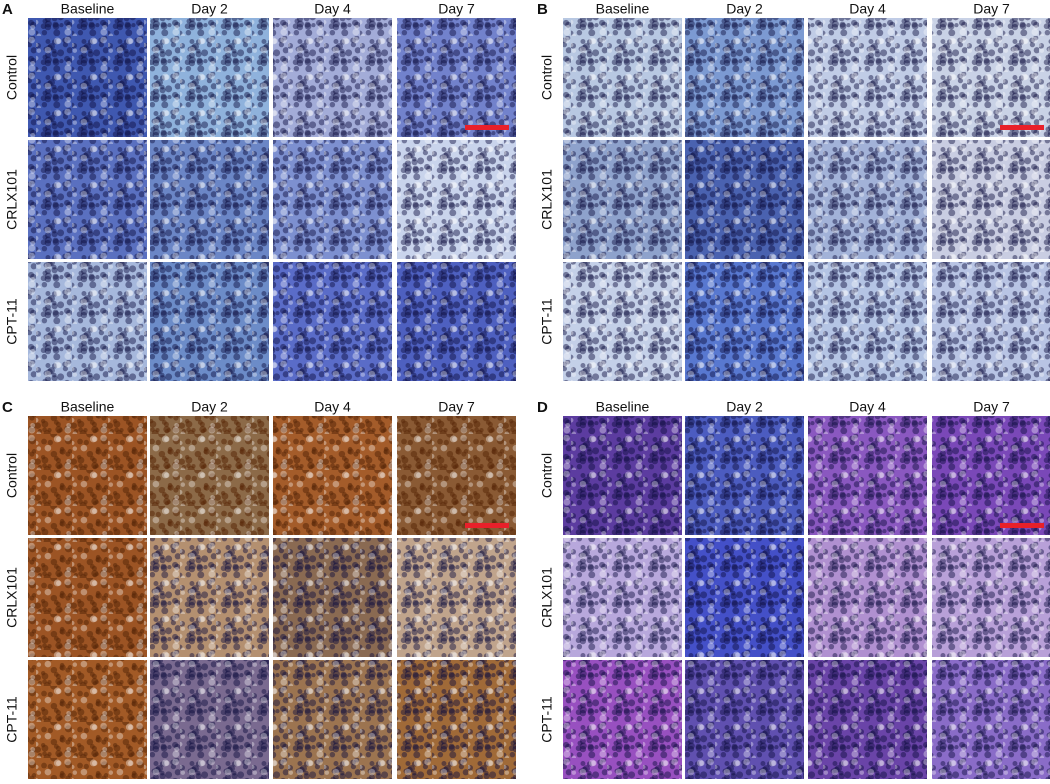 Image resolution: width=1050 pixels, height=784 pixels. Describe the element at coordinates (7, 407) in the screenshot. I see `panel-label: C` at that location.